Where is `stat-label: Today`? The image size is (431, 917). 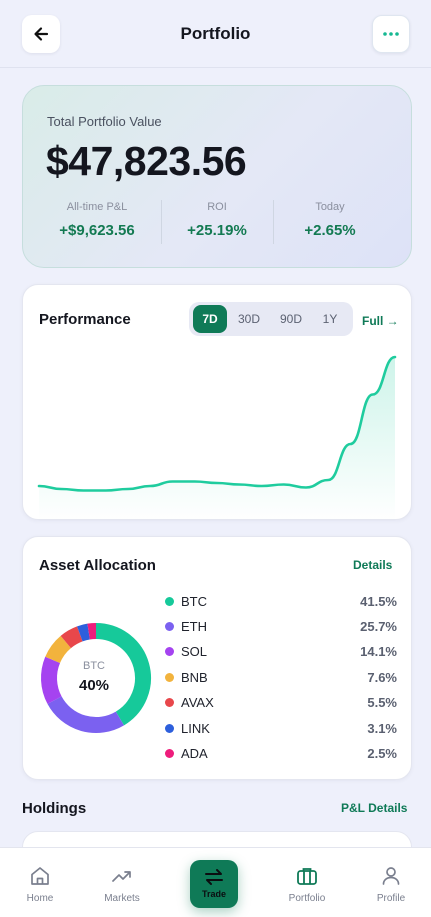 stat-label: Today is located at coordinates (330, 207).